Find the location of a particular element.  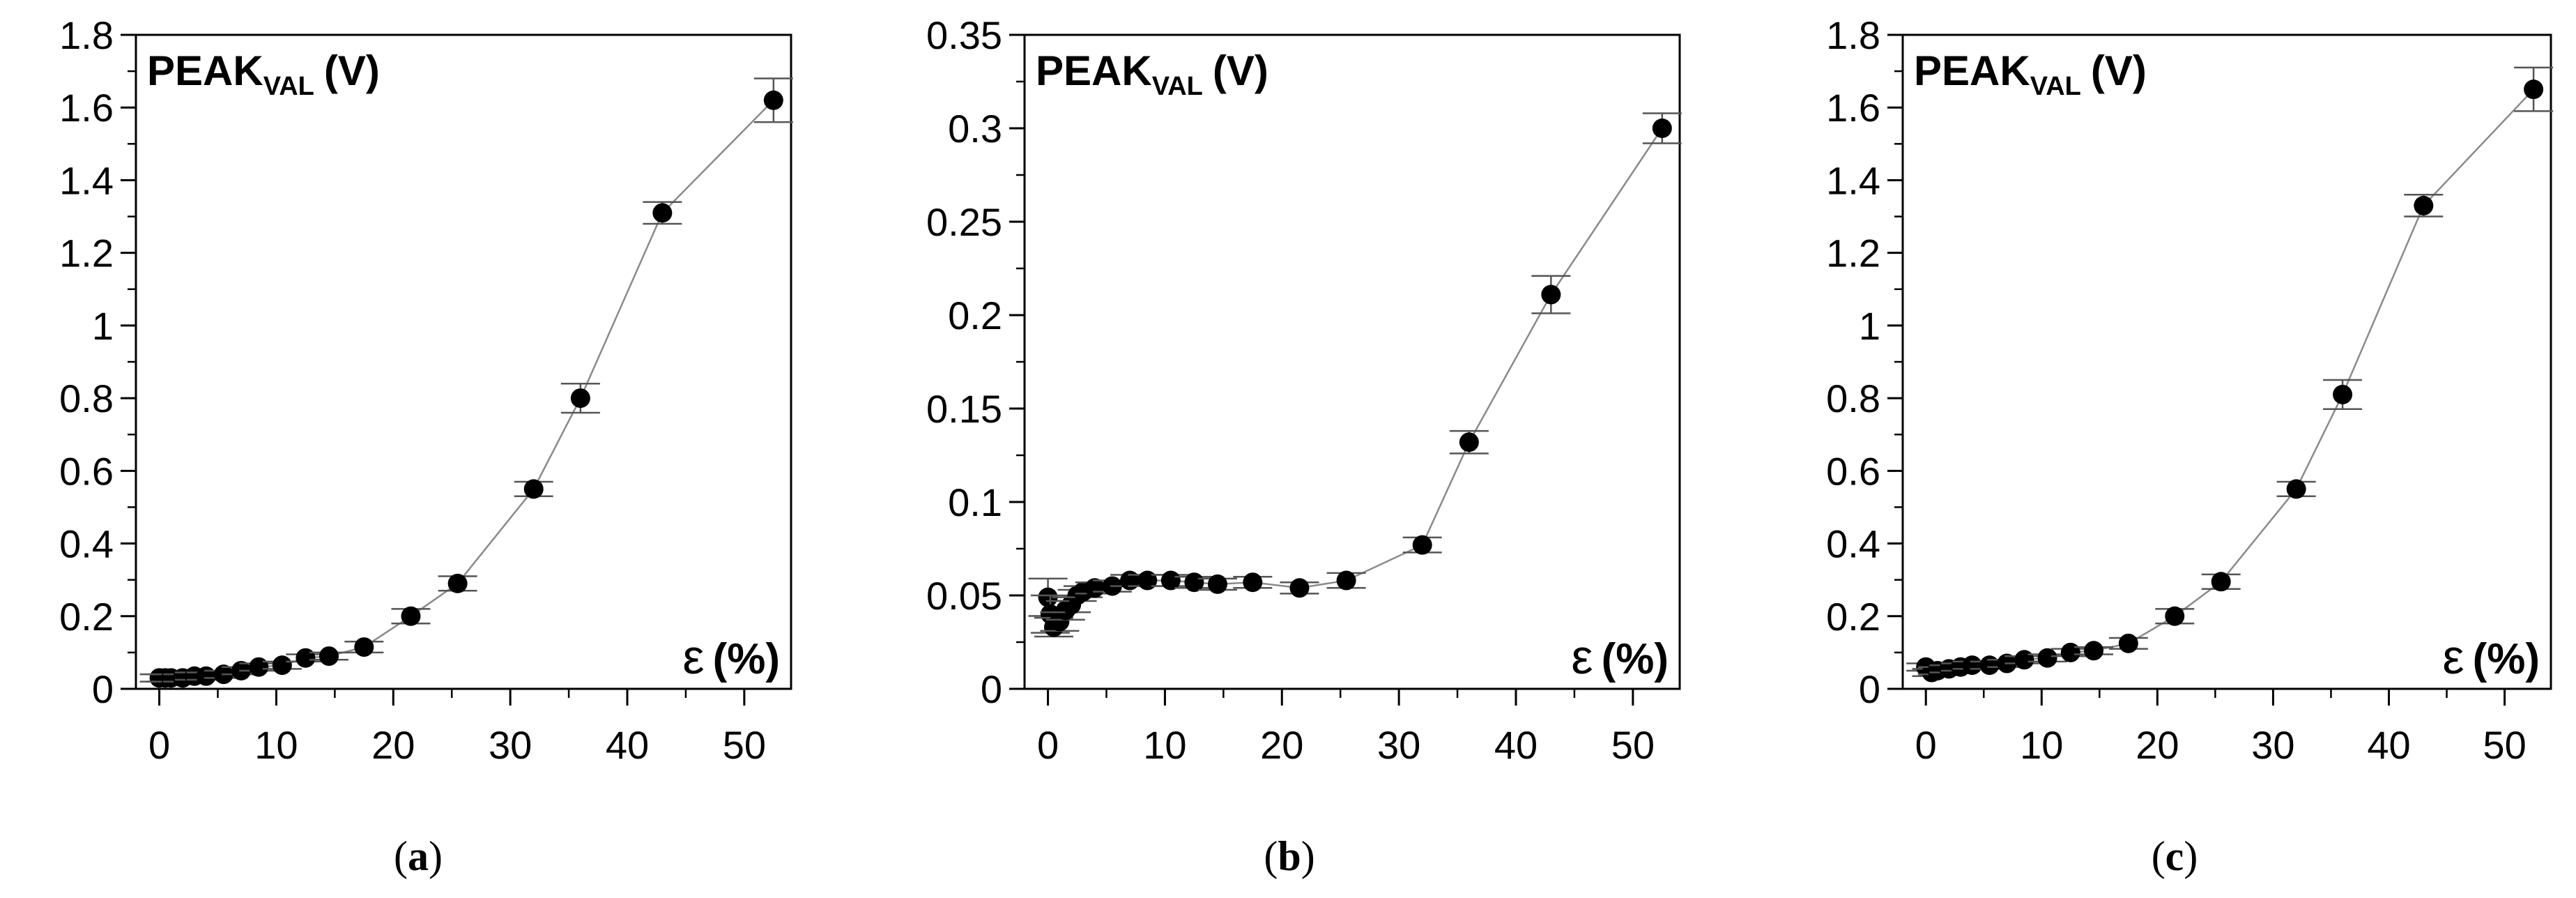

y-tick-label: 0.15 is located at coordinates (964, 409).